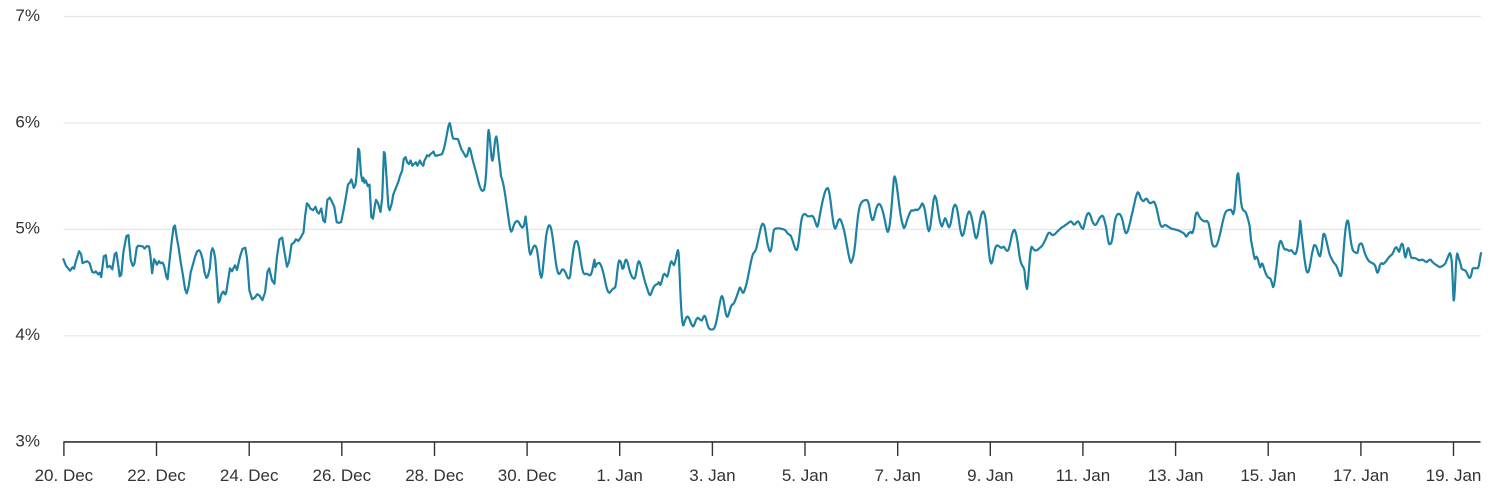 This screenshot has width=1491, height=497. What do you see at coordinates (1176, 475) in the screenshot?
I see `svg-text: 13. Jan` at bounding box center [1176, 475].